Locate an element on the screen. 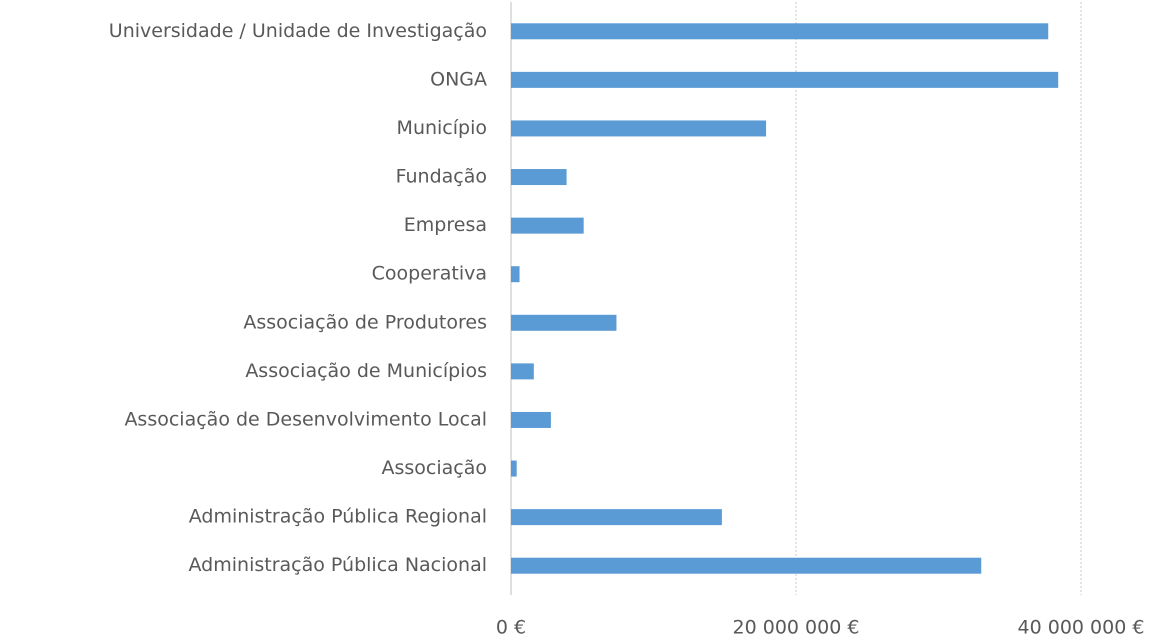  x-tick-label: 20 000 000 € is located at coordinates (796, 628).